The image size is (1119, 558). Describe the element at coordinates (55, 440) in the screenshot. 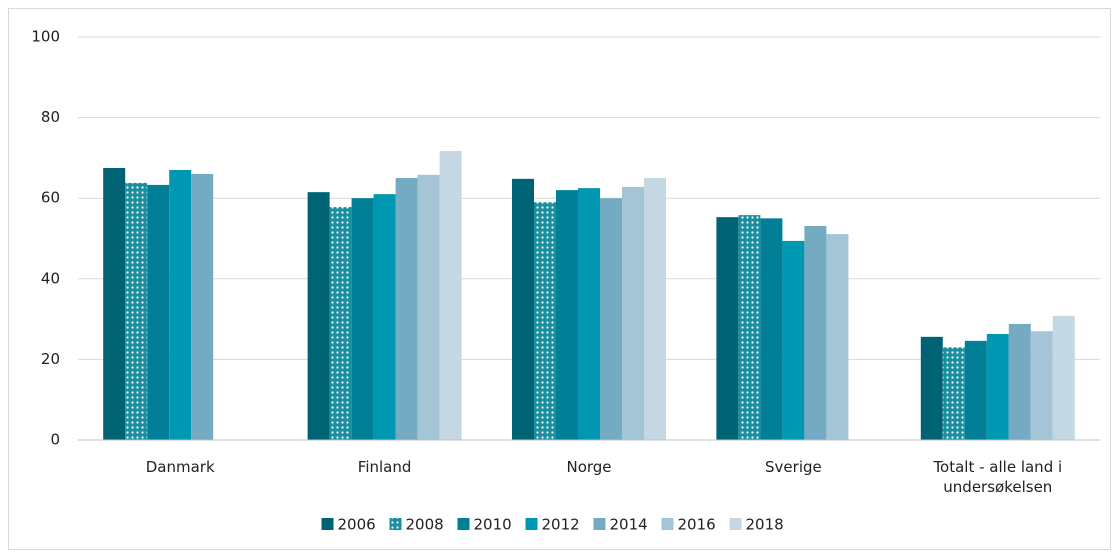

I see `y-tick-label: 0` at that location.